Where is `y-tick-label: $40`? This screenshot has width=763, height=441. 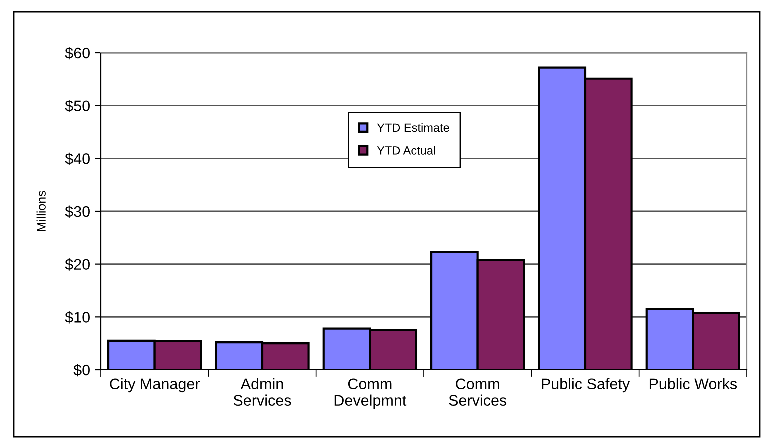 y-tick-label: $40 is located at coordinates (77, 159).